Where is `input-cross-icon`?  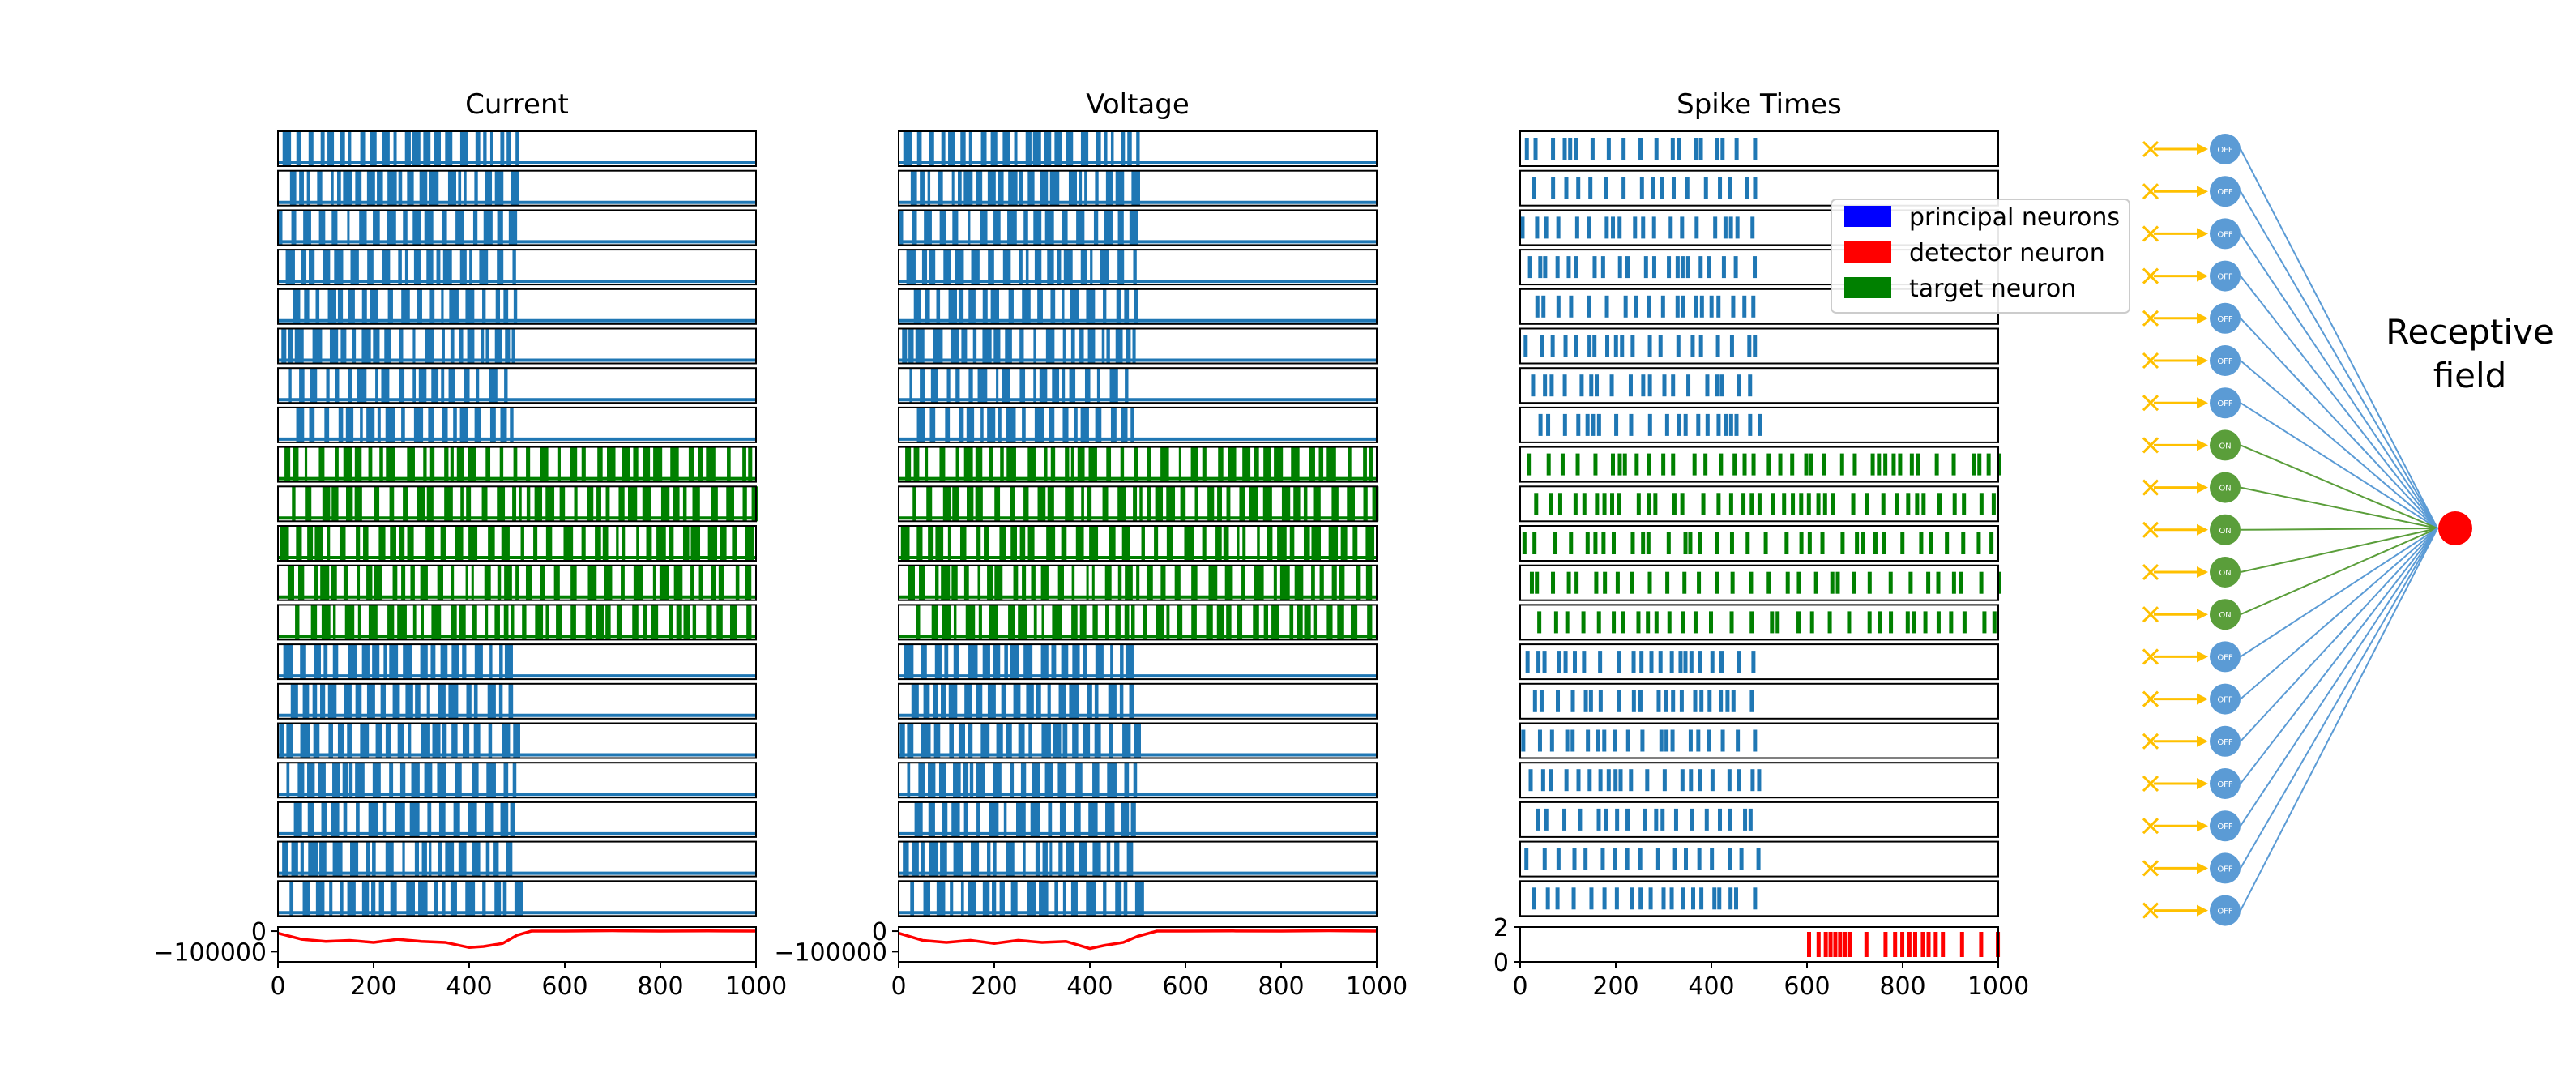 input-cross-icon is located at coordinates (2150, 403).